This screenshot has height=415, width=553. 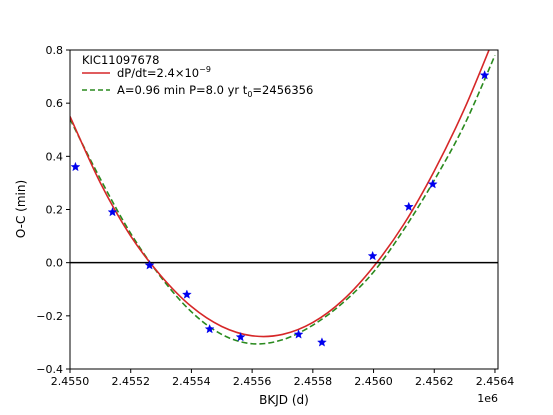 I want to click on y-tick-label: 0.2, so click(x=55, y=210).